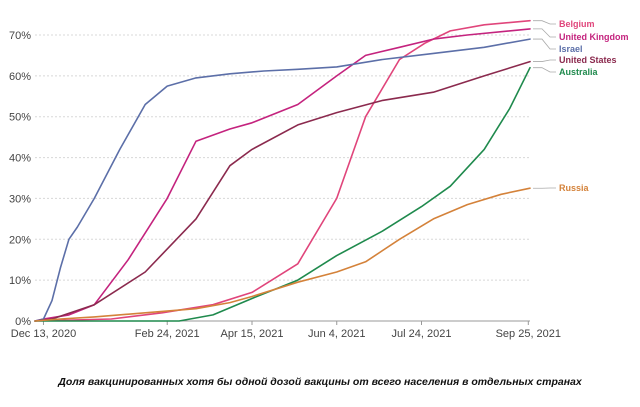 The width and height of the screenshot is (640, 407). What do you see at coordinates (20, 281) in the screenshot?
I see `y-tick-label: 10%` at bounding box center [20, 281].